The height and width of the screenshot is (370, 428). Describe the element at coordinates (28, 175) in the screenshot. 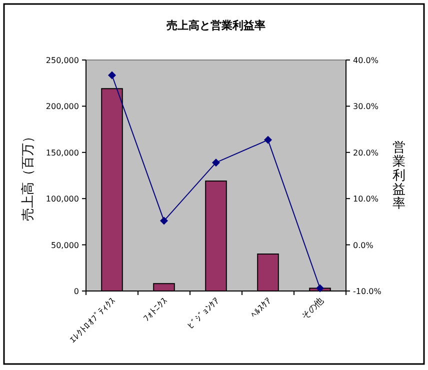

I see `y-axis-title: 売上高（百万）` at that location.